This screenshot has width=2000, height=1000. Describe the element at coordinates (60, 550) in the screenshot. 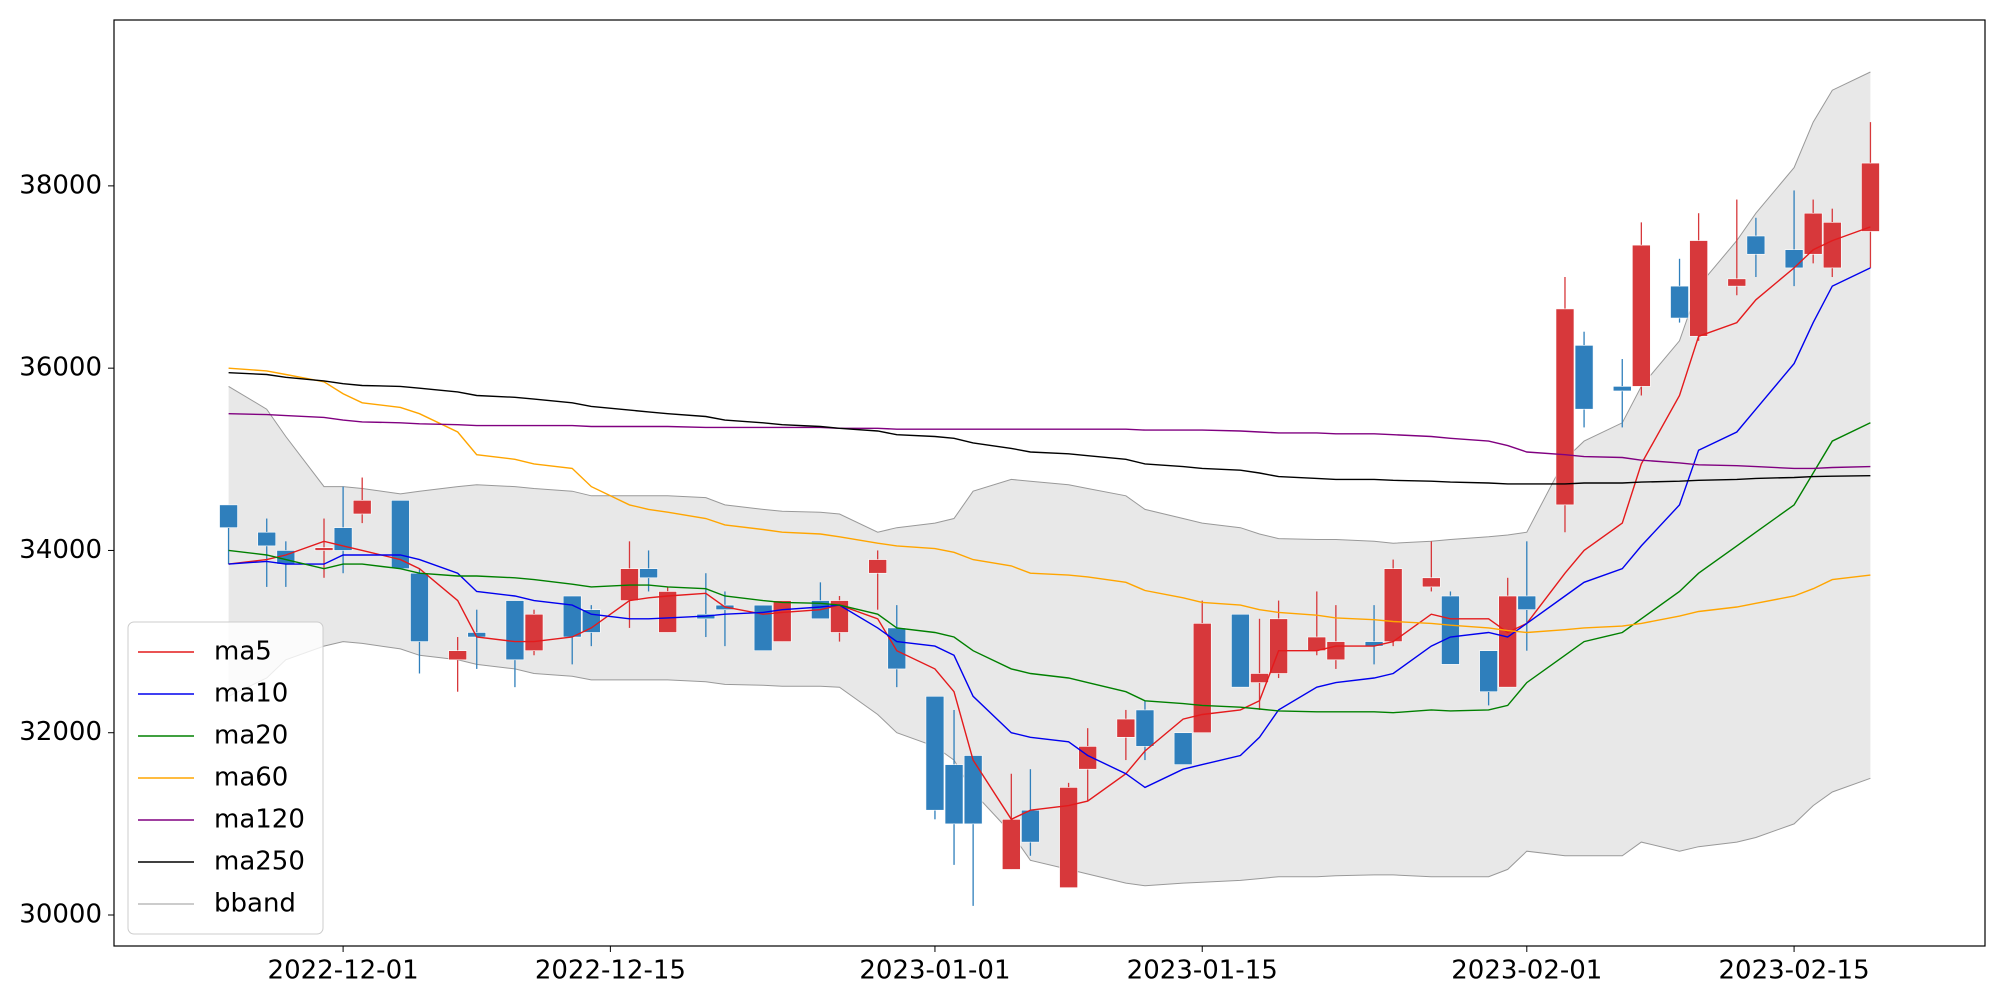

I see `y-tick-label: 34000` at that location.